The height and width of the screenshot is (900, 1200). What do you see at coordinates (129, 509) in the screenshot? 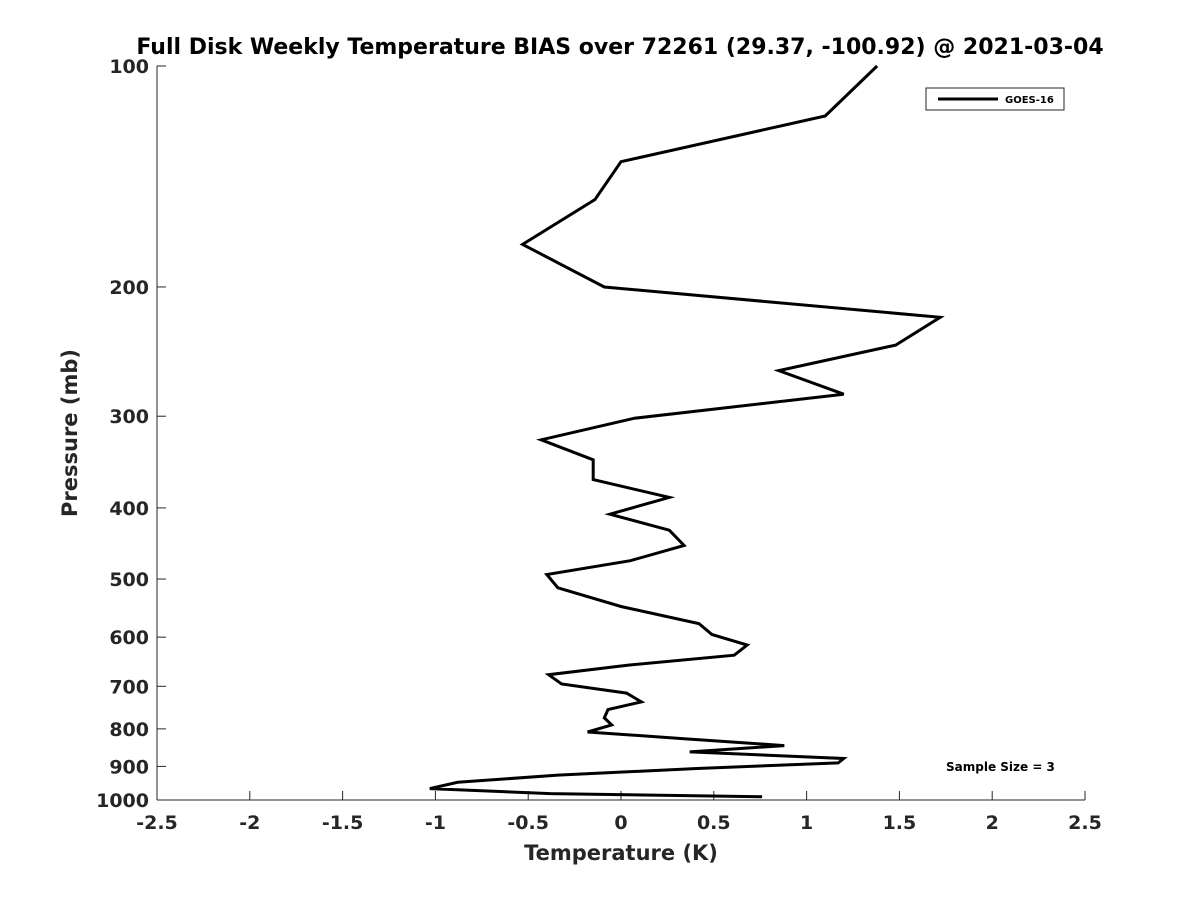
I see `y-tick-label: 400` at bounding box center [129, 509].